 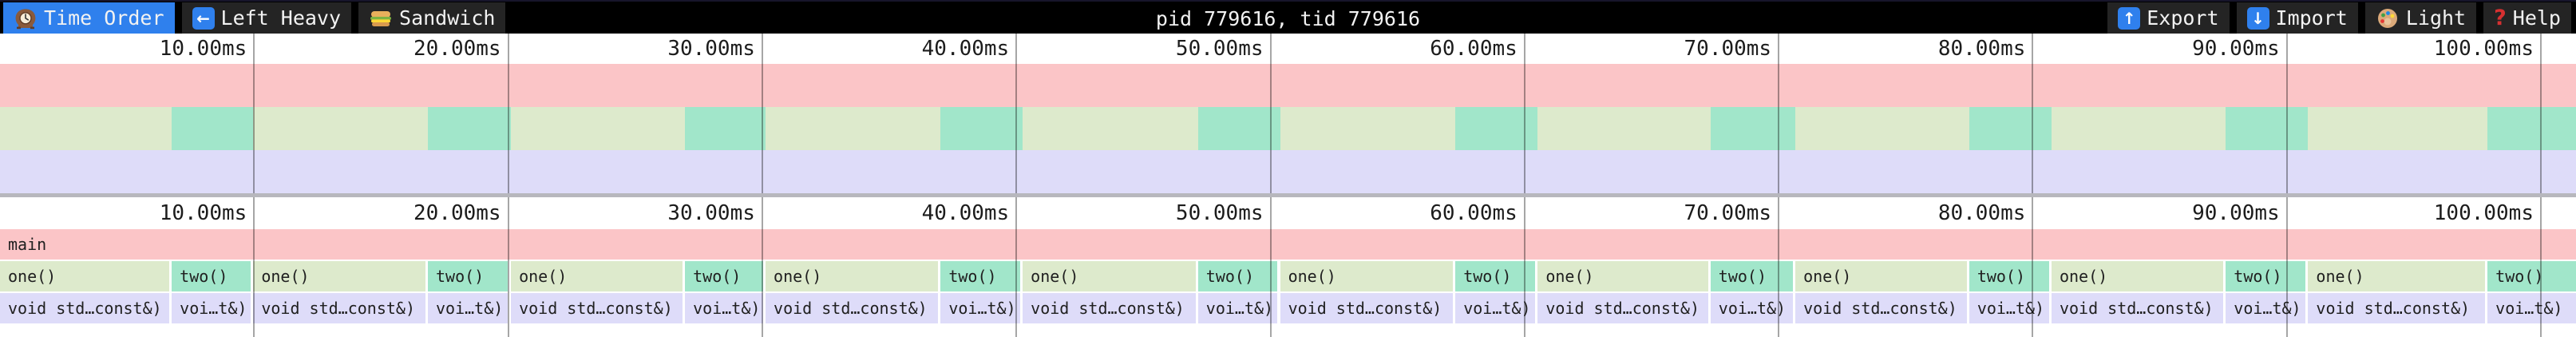 I want to click on view-tabs: Time Order ← Left Heavy Sandwich, so click(x=255, y=18).